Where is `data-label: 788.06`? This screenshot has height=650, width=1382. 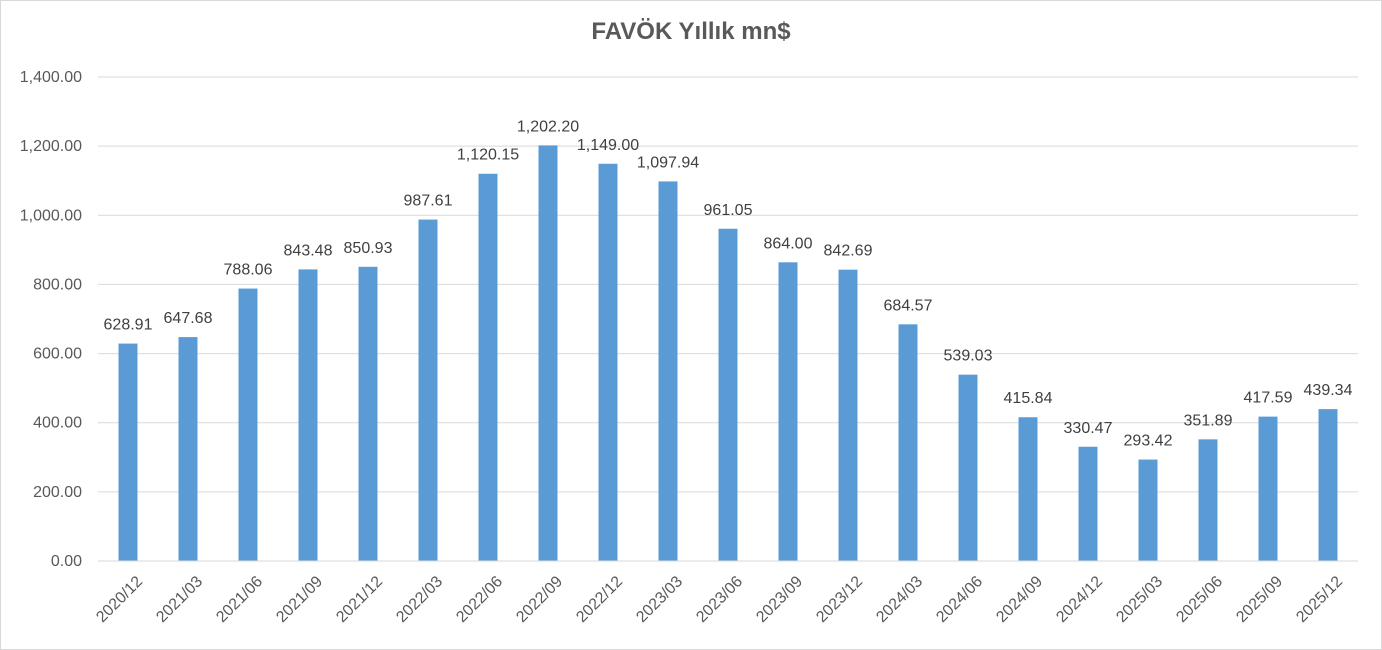
data-label: 788.06 is located at coordinates (248, 270).